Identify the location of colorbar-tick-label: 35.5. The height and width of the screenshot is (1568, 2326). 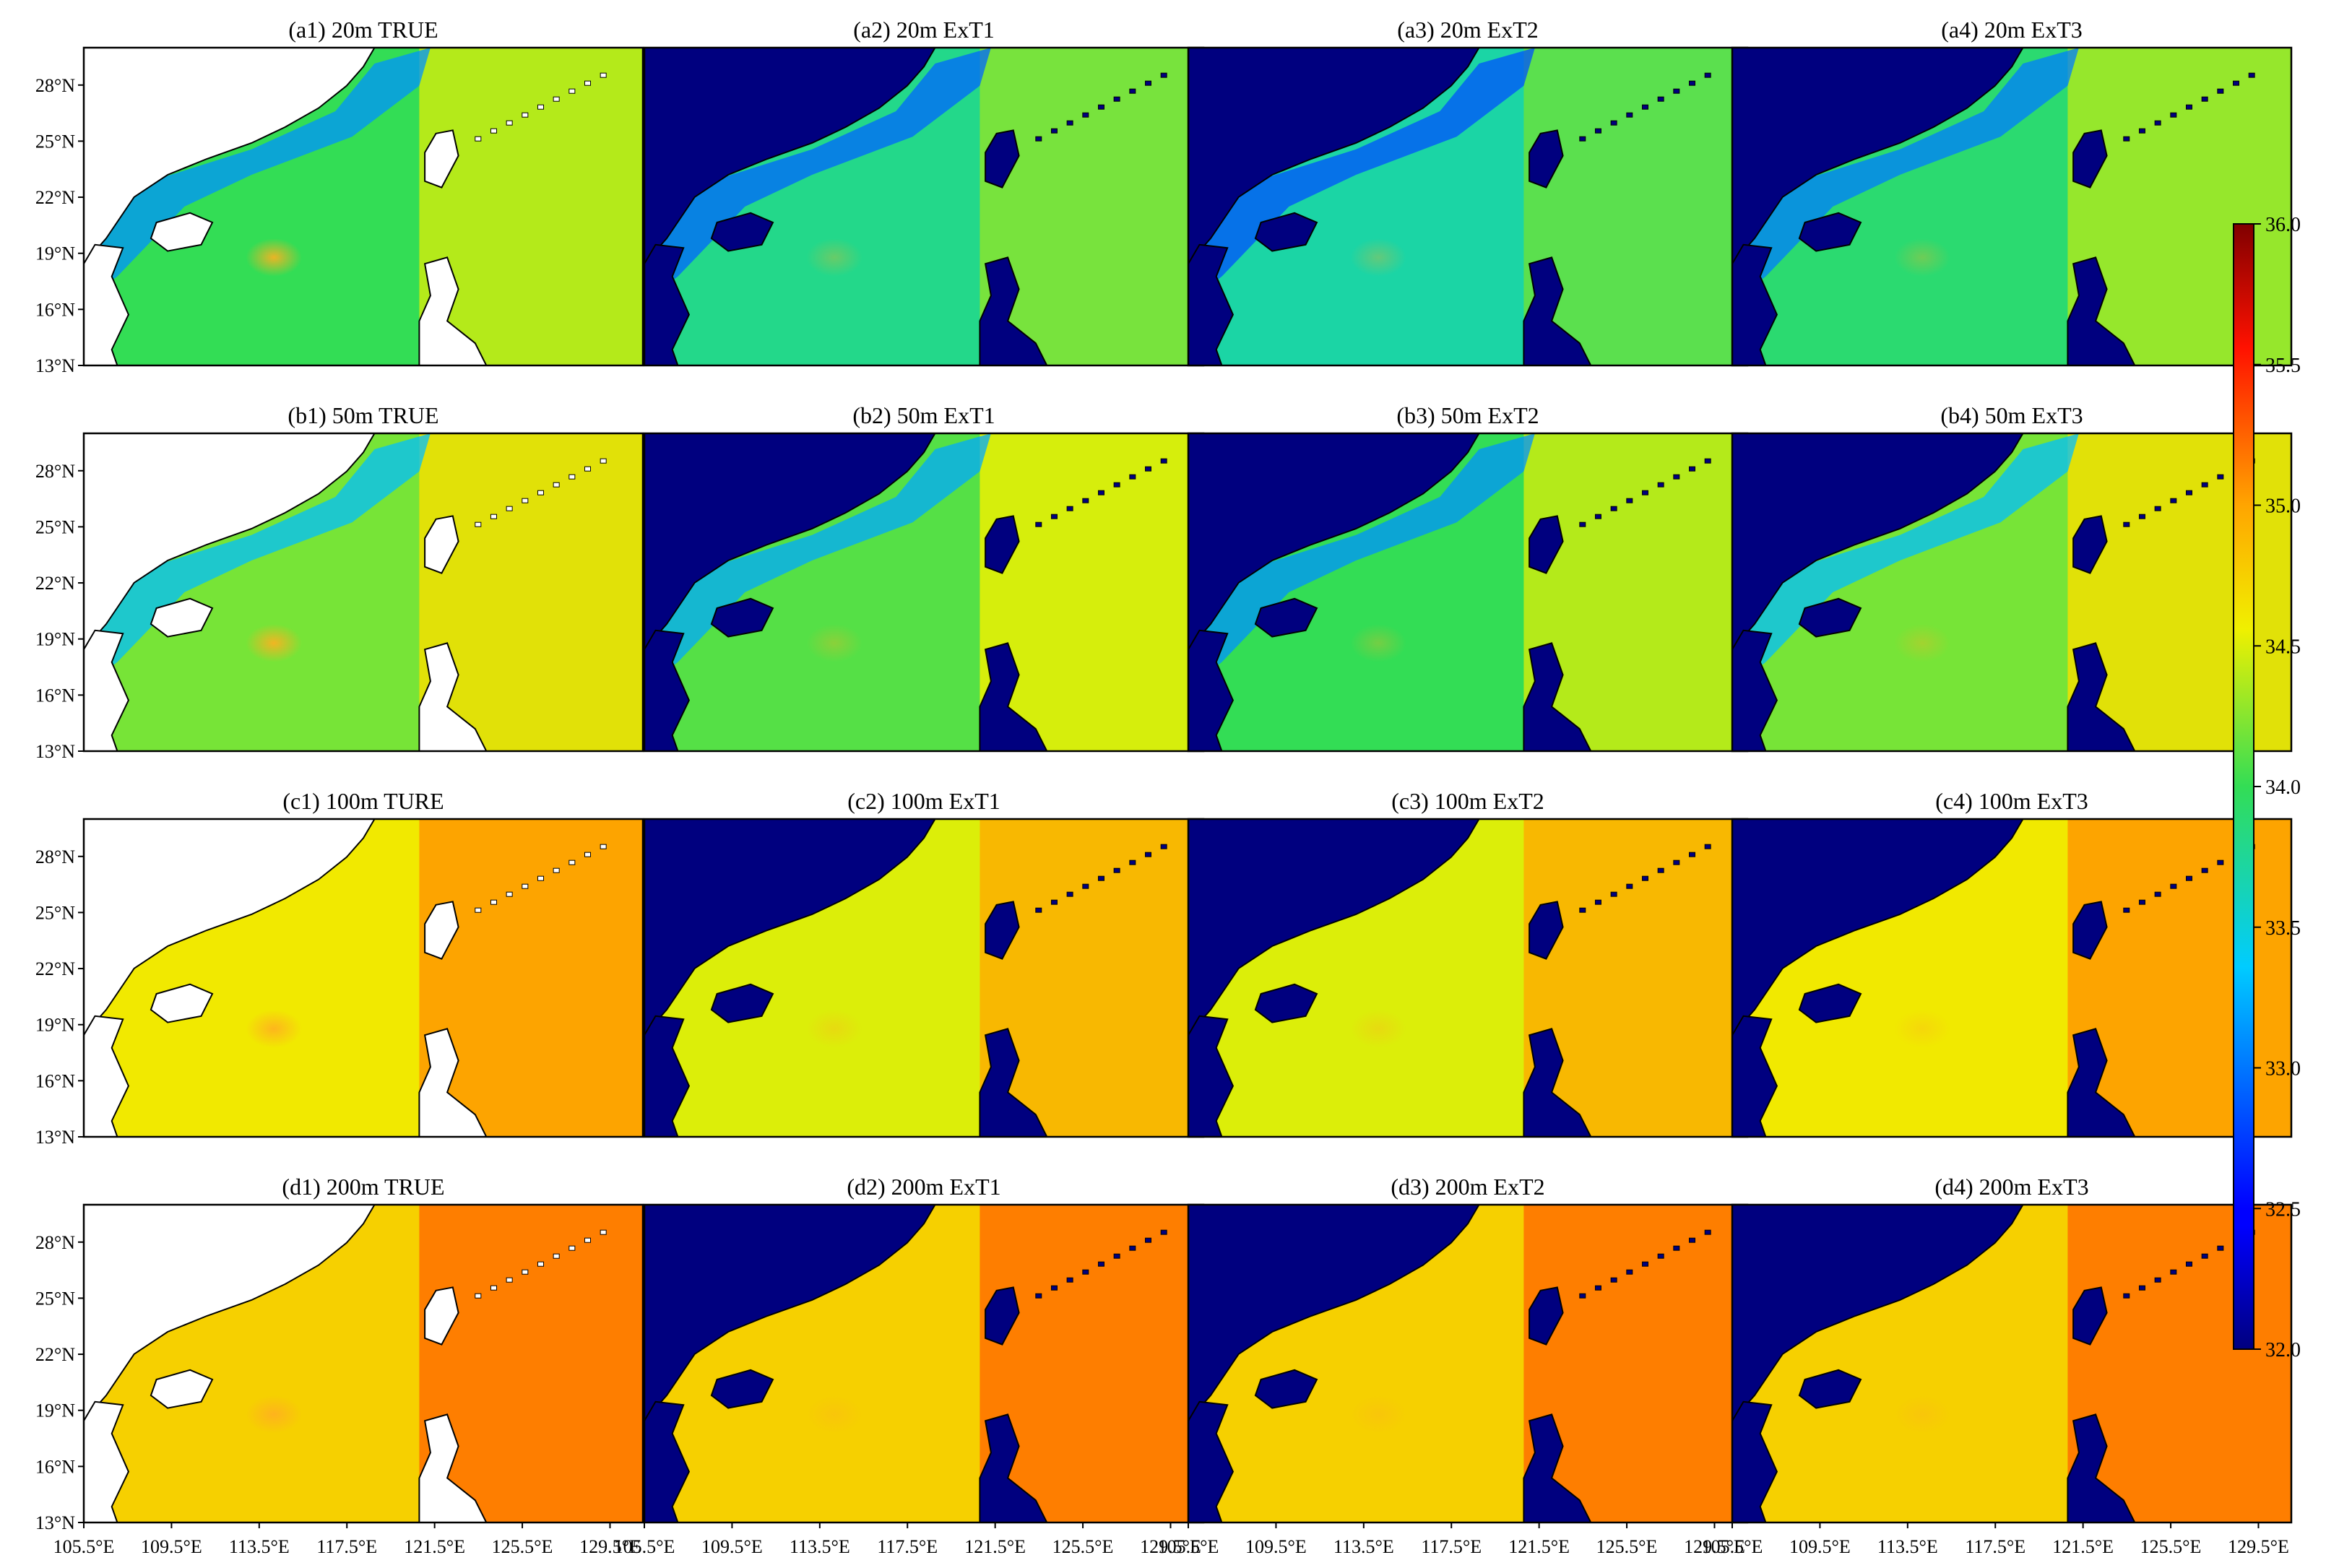
(2283, 366).